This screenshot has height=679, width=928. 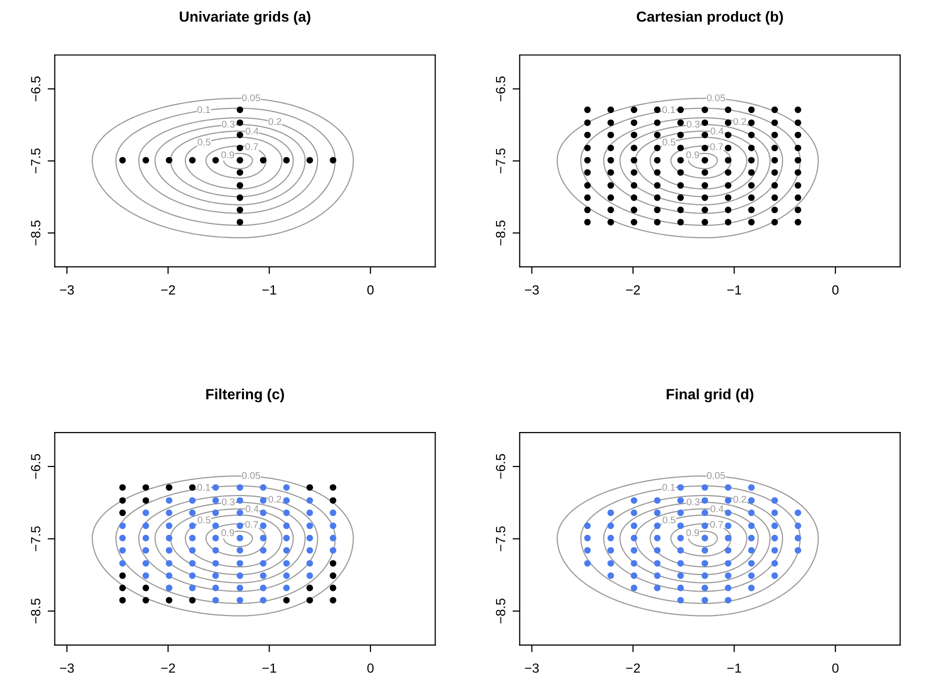 I want to click on chart-title: Filtering (c), so click(x=245, y=395).